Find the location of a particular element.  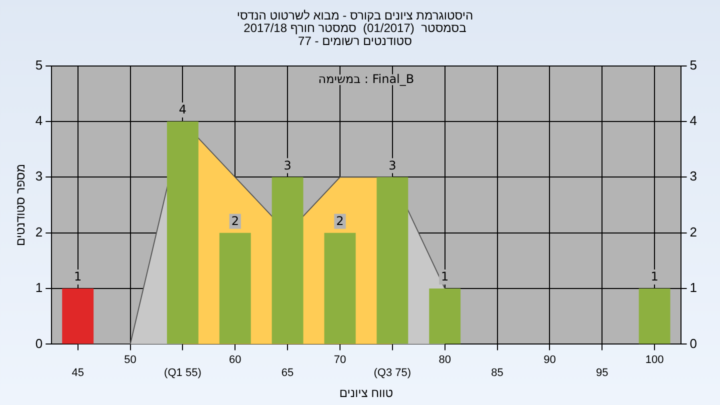

y2-tick-label: 3 is located at coordinates (694, 176).